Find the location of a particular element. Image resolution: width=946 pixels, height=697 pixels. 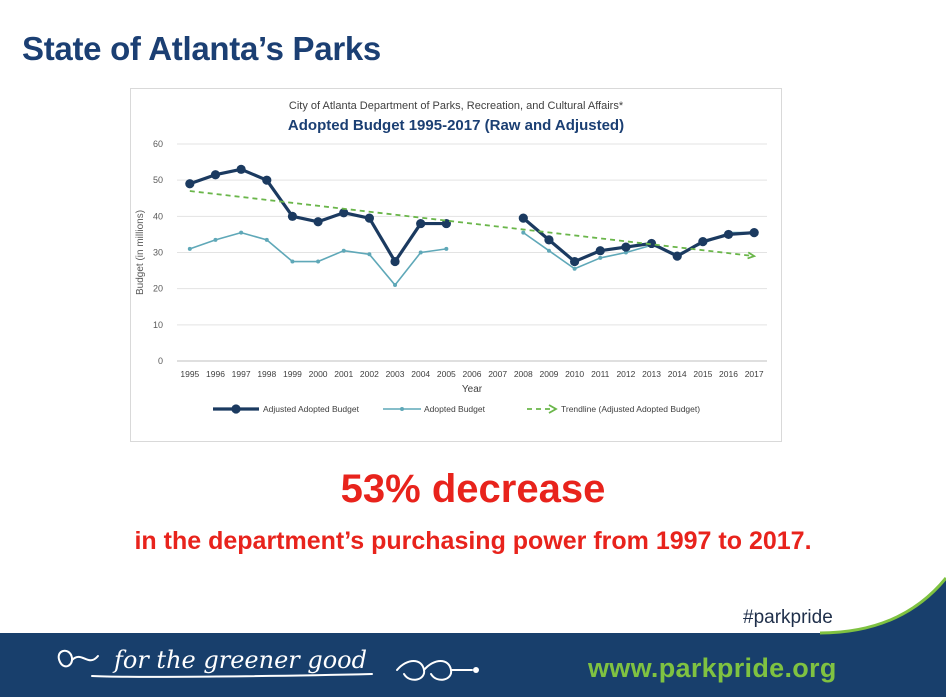

legend-label-raw: Adopted Budget is located at coordinates (455, 409).